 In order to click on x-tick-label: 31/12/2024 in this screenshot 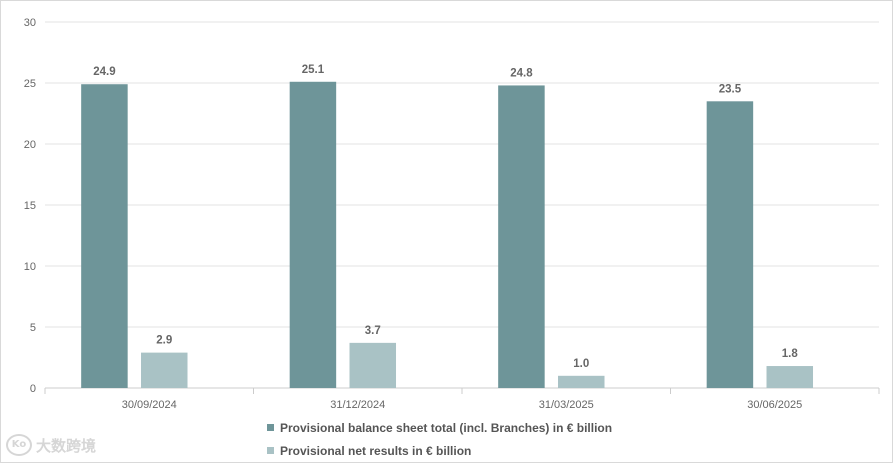, I will do `click(357, 405)`.